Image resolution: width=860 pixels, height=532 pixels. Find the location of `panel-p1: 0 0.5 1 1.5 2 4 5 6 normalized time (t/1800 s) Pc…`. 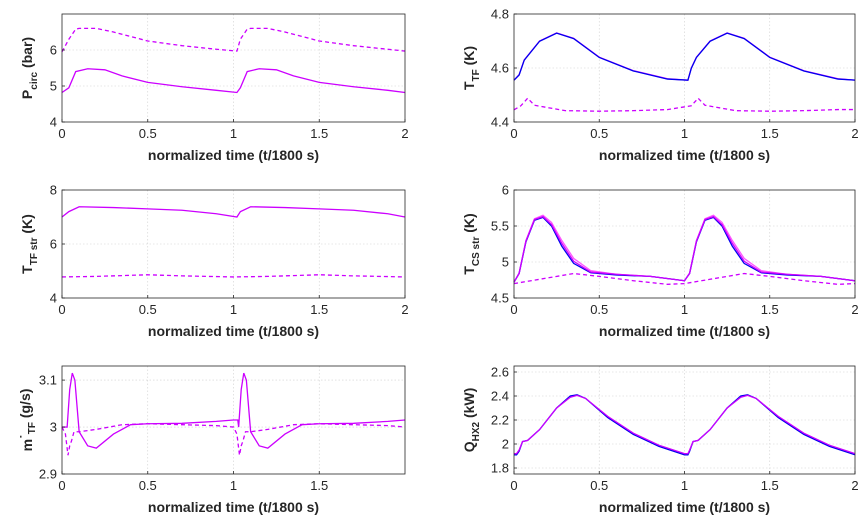

panel-p1: 0 0.5 1 1.5 2 4 5 6 normalized time (t/1800 s) Pc… is located at coordinates (214, 88).